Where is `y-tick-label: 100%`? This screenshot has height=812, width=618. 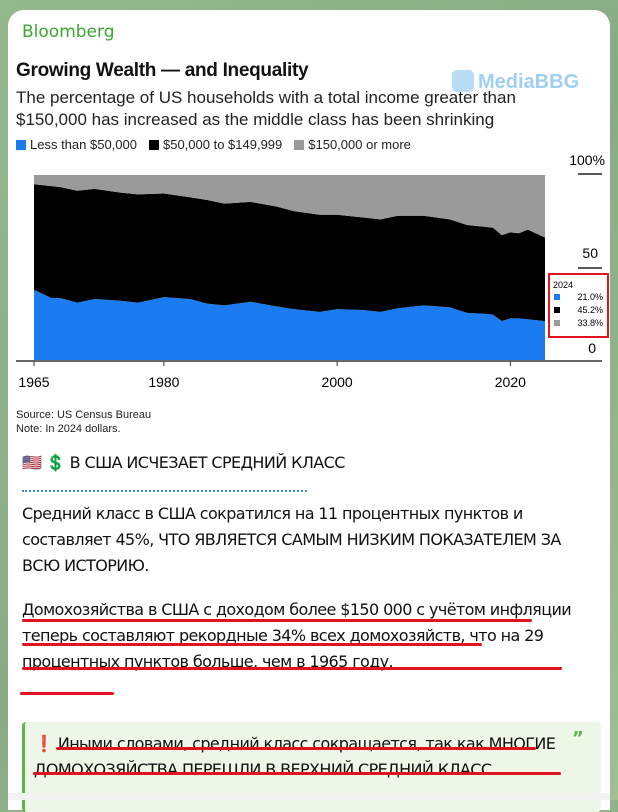 y-tick-label: 100% is located at coordinates (587, 160).